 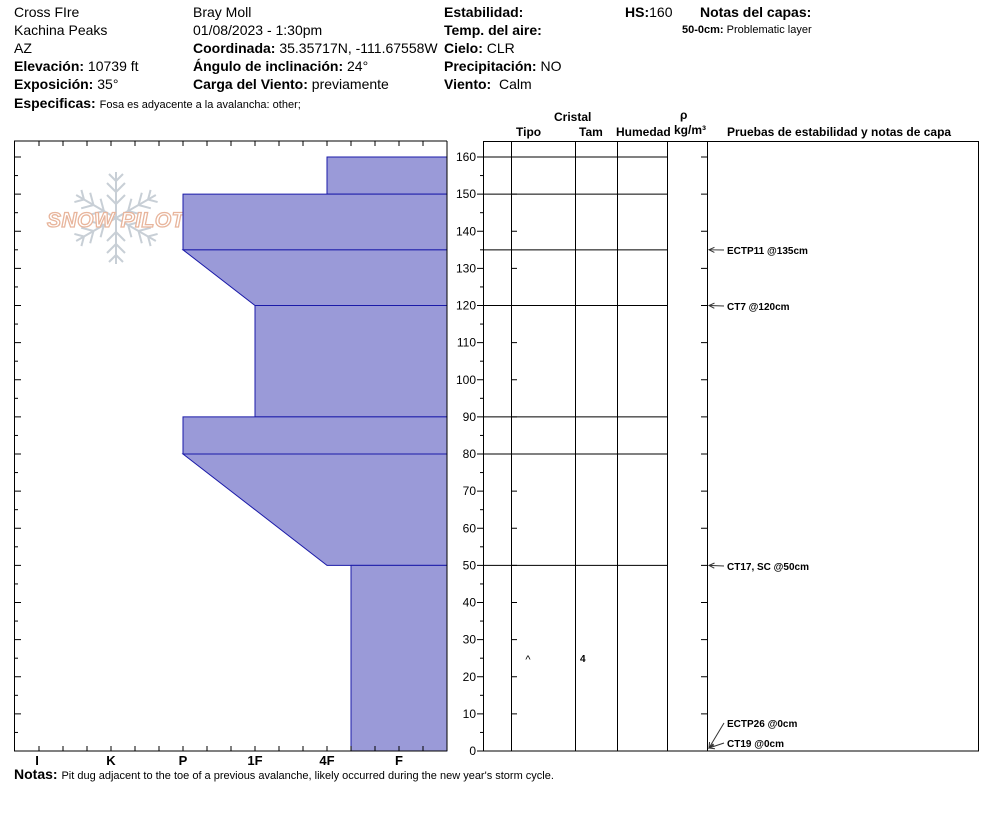 What do you see at coordinates (573, 117) in the screenshot?
I see `col-cristal: Cristal` at bounding box center [573, 117].